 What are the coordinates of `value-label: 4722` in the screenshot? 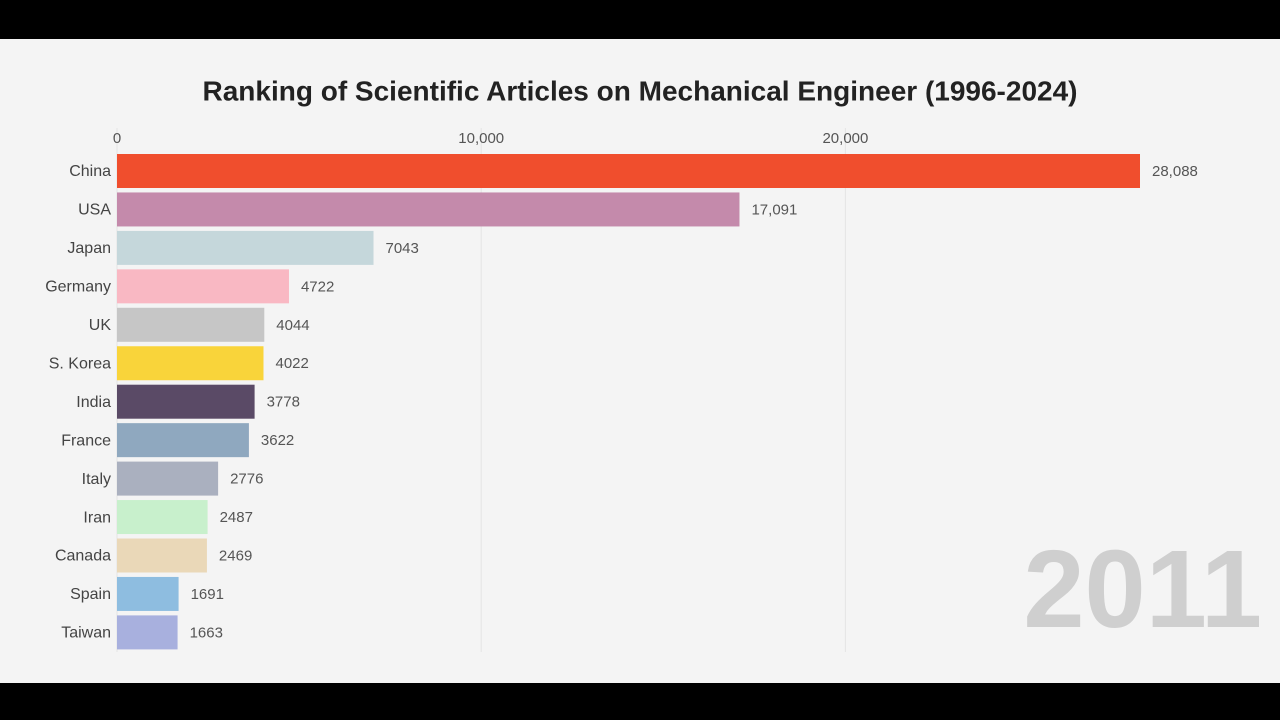 It's located at (317, 286).